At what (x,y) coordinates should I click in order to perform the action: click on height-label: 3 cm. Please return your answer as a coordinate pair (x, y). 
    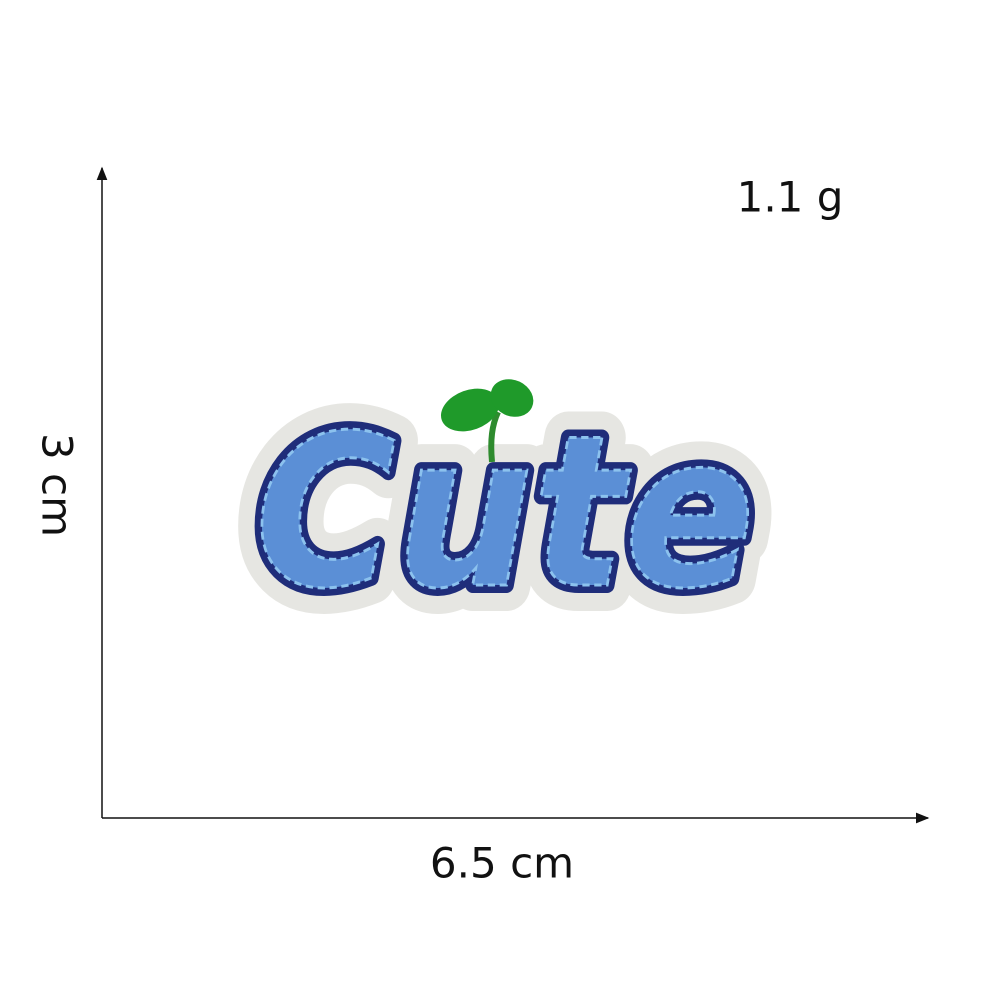
    Looking at the image, I should click on (57, 485).